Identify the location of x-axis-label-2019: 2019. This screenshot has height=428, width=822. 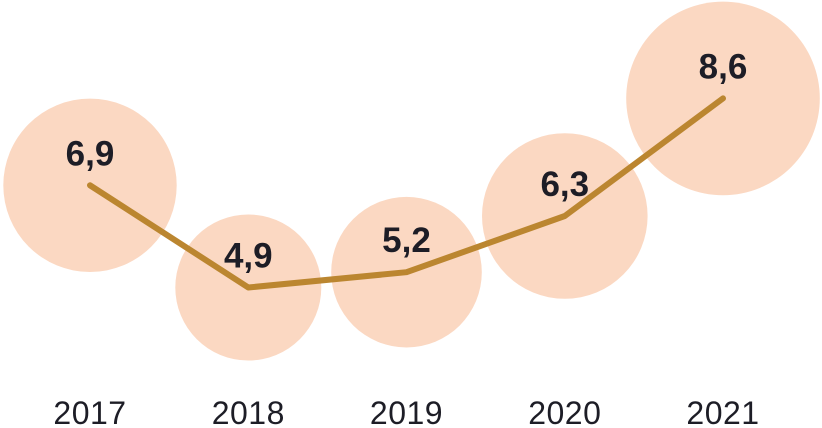
(406, 411).